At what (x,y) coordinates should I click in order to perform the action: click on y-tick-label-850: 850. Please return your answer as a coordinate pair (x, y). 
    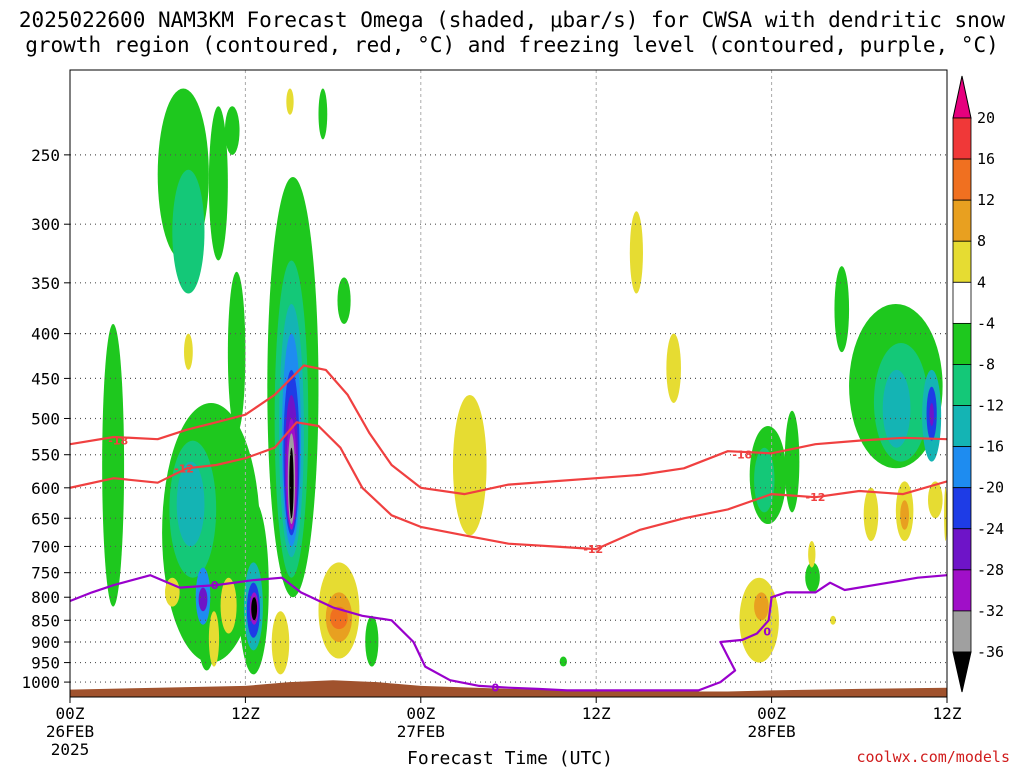
    Looking at the image, I should click on (45, 620).